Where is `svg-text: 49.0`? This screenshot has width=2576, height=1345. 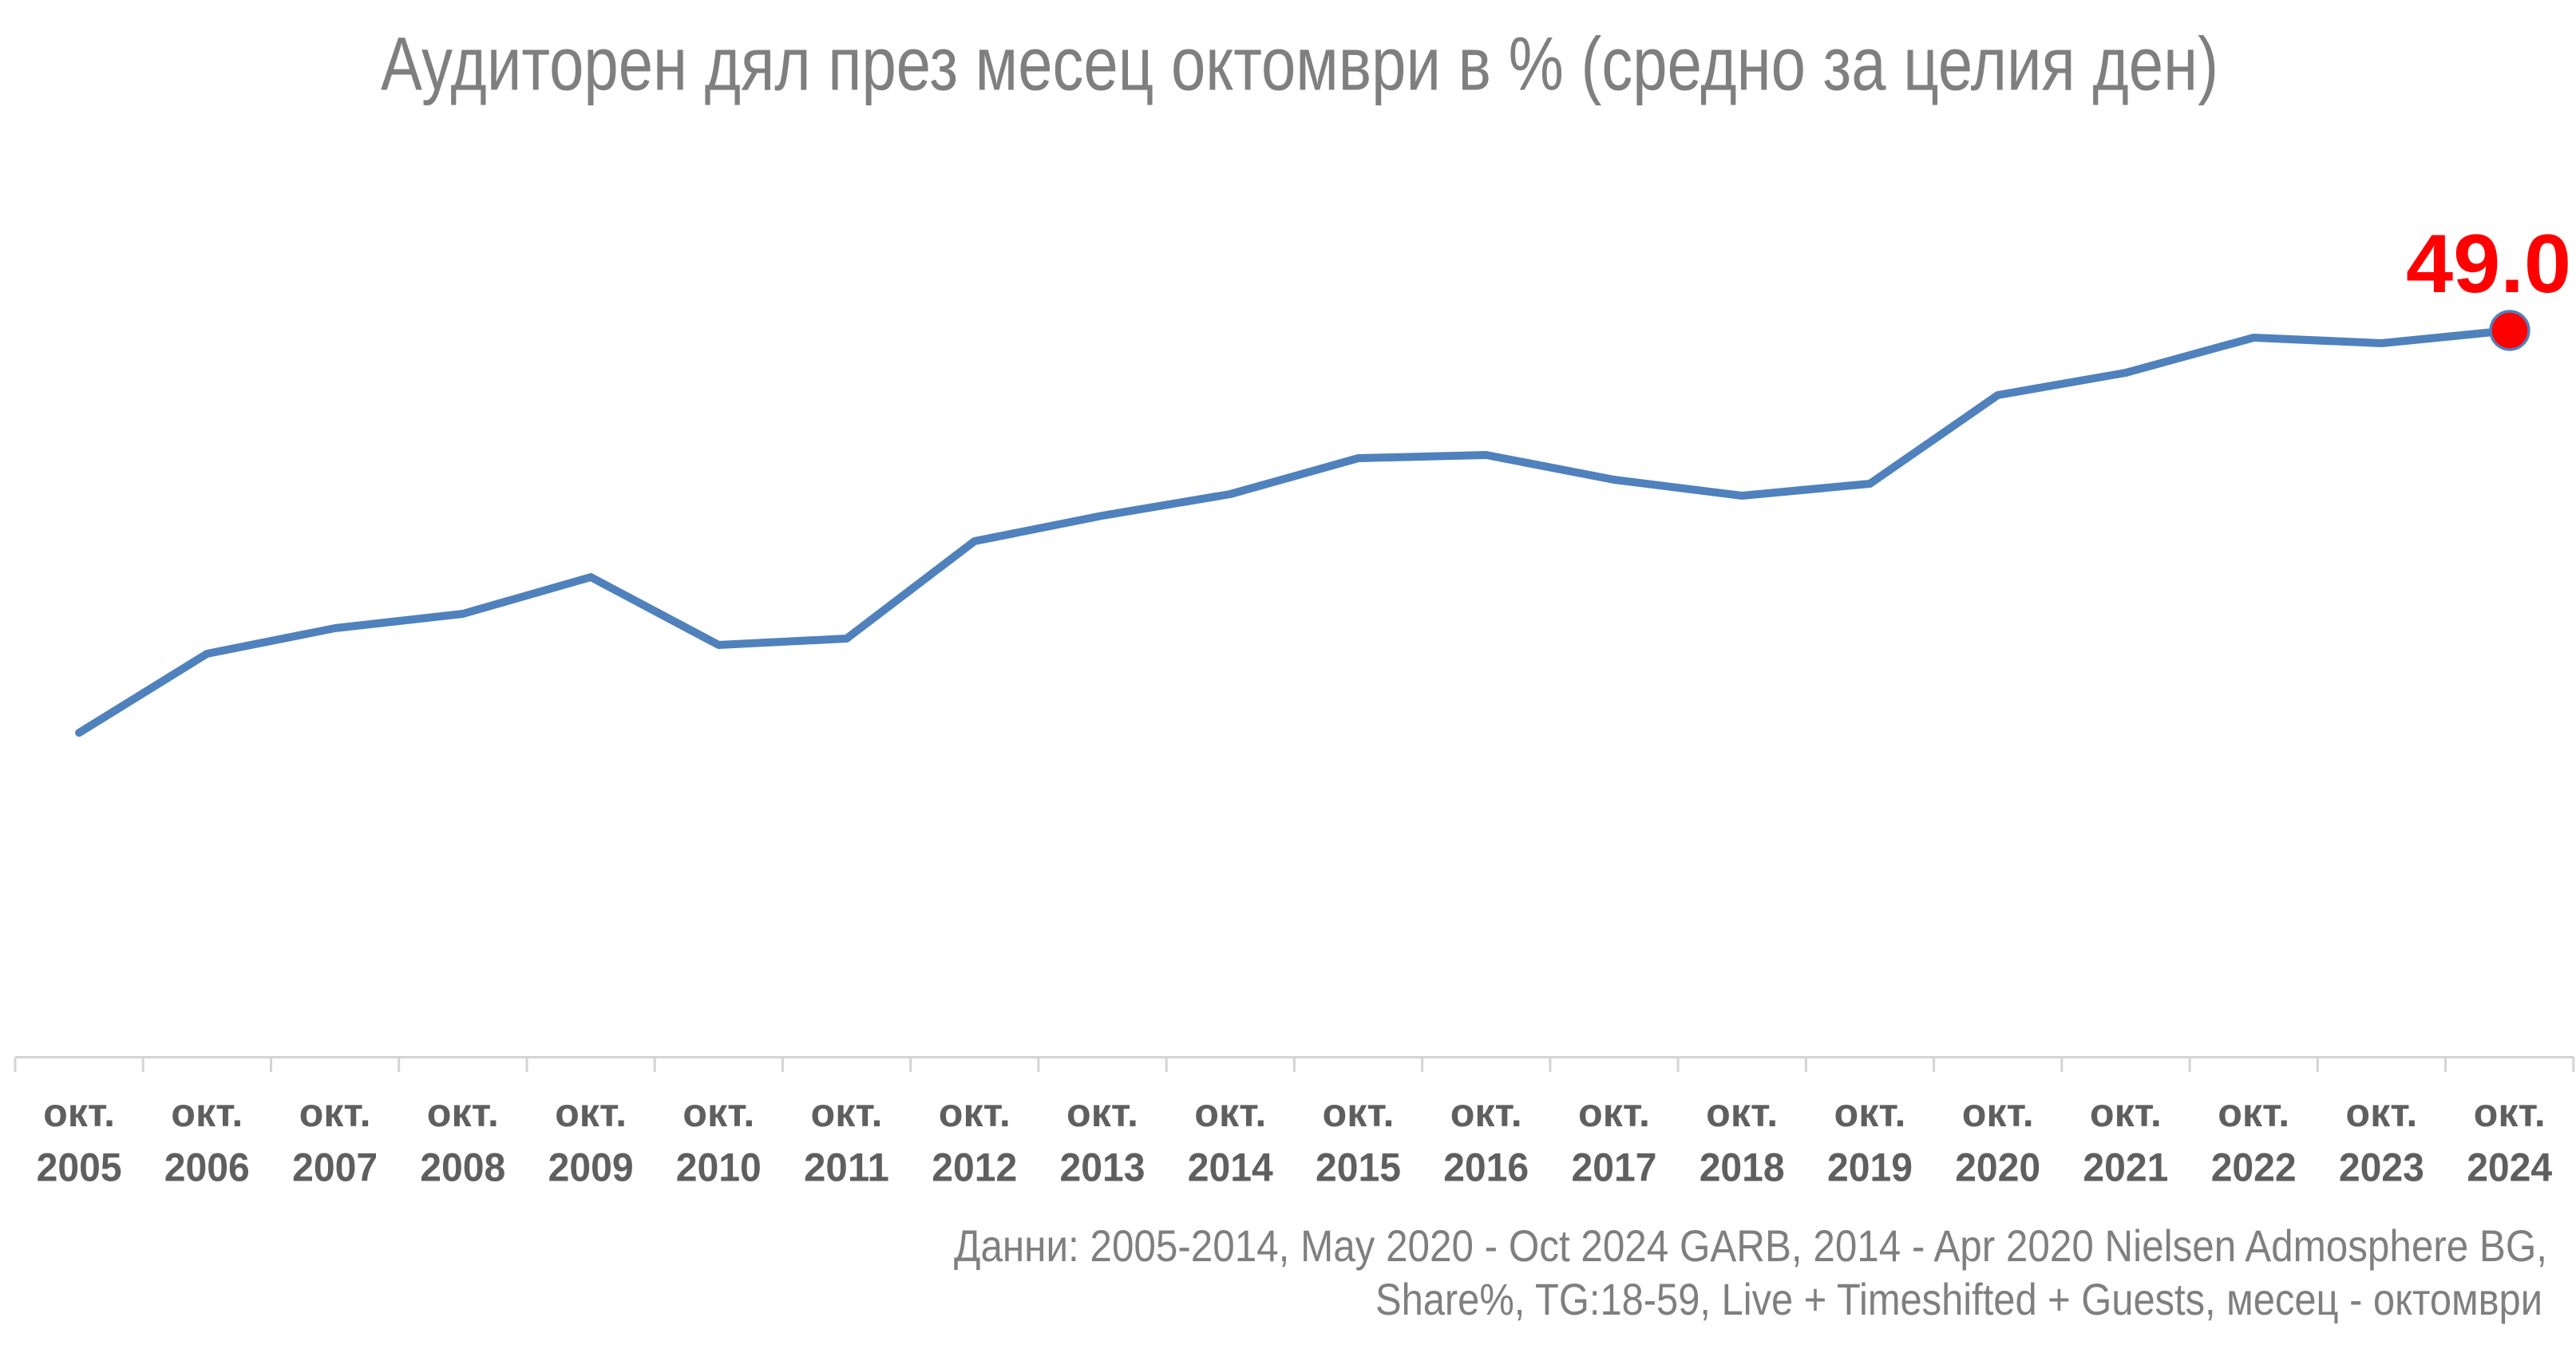
svg-text: 49.0 is located at coordinates (2489, 263).